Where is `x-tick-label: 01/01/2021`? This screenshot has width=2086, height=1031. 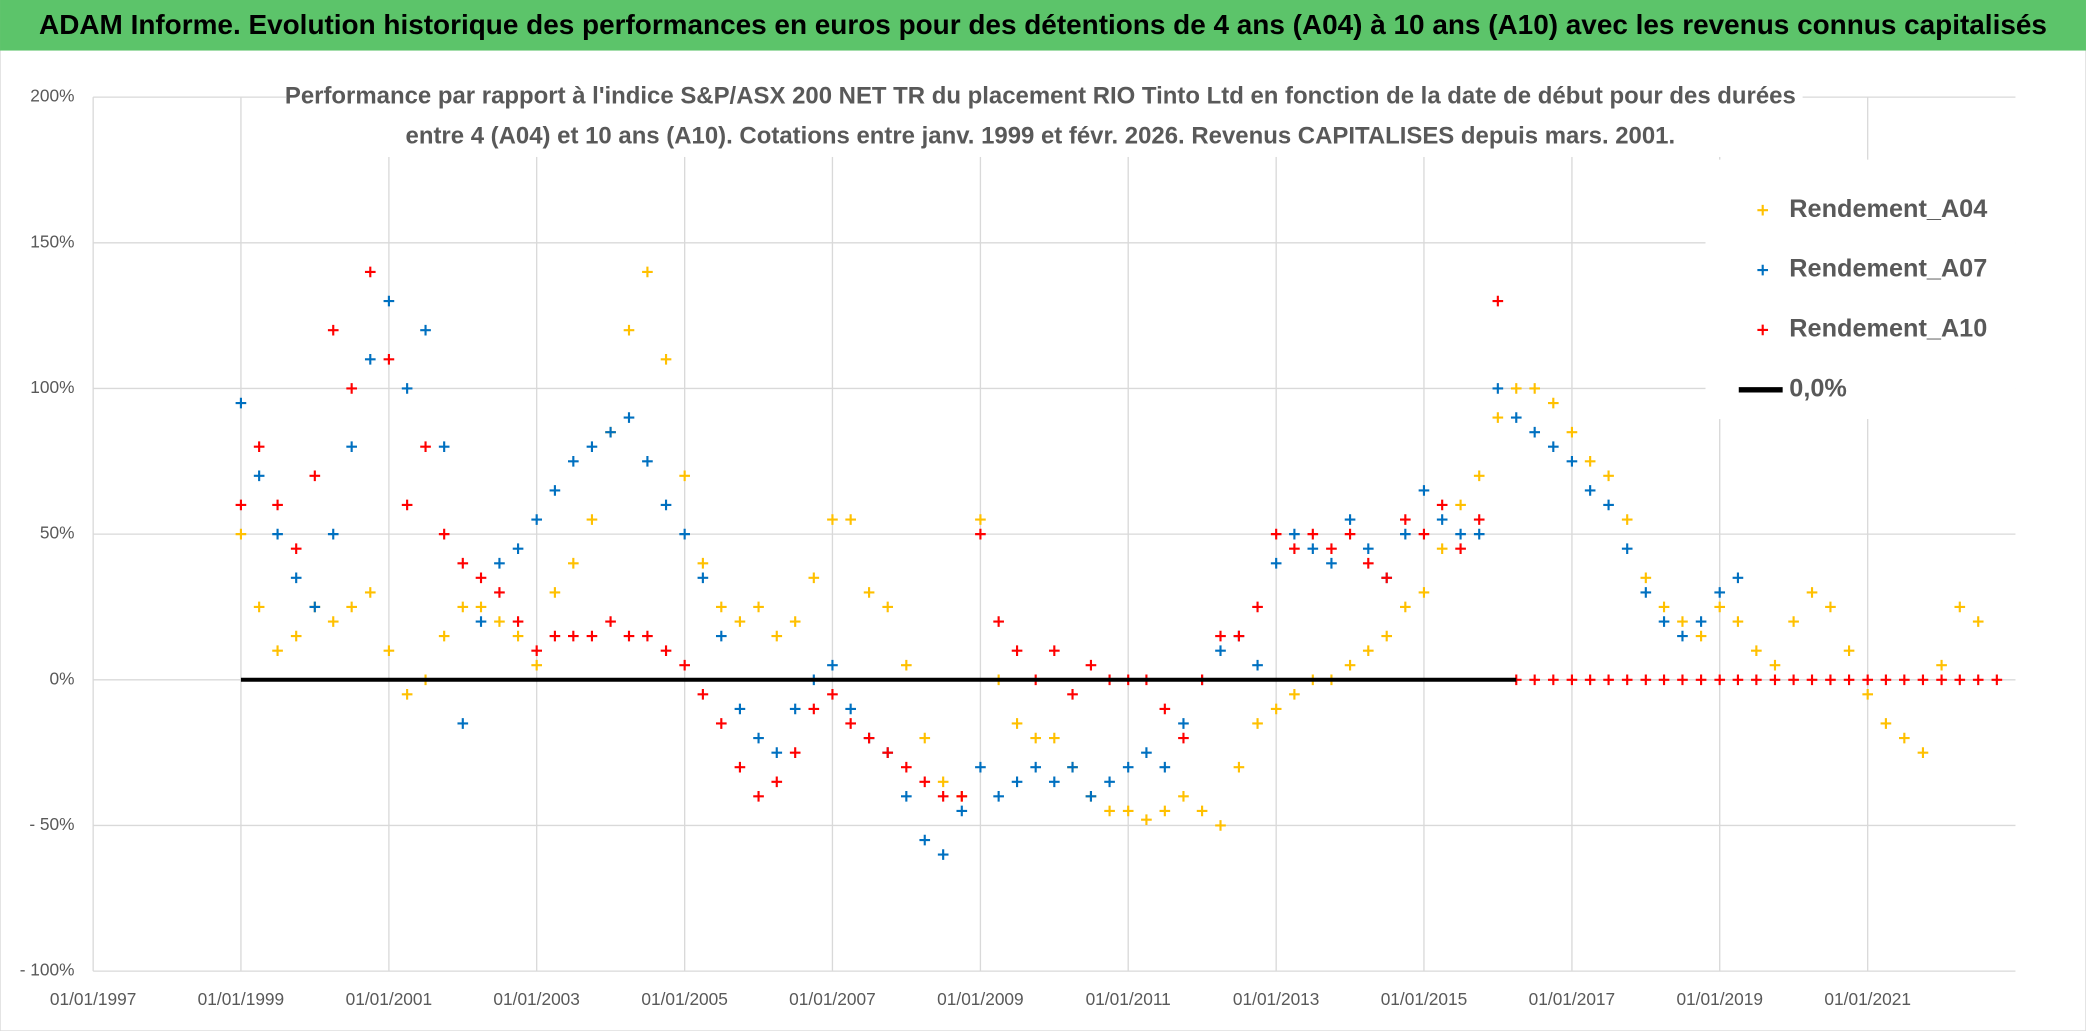
x-tick-label: 01/01/2021 is located at coordinates (1867, 999).